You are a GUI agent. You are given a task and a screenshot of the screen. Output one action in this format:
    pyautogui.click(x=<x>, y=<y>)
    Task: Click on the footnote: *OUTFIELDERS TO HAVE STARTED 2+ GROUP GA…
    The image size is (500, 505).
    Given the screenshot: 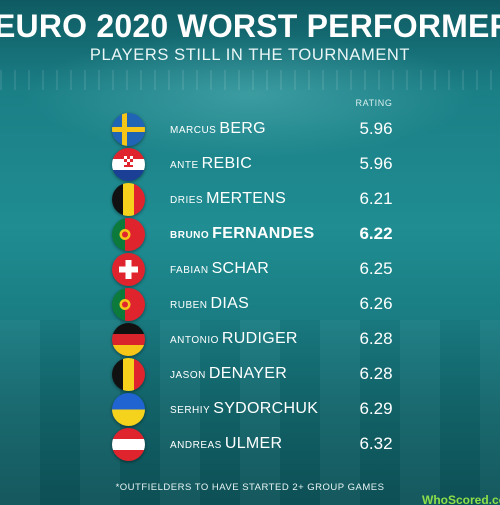 What is the action you would take?
    pyautogui.click(x=250, y=487)
    